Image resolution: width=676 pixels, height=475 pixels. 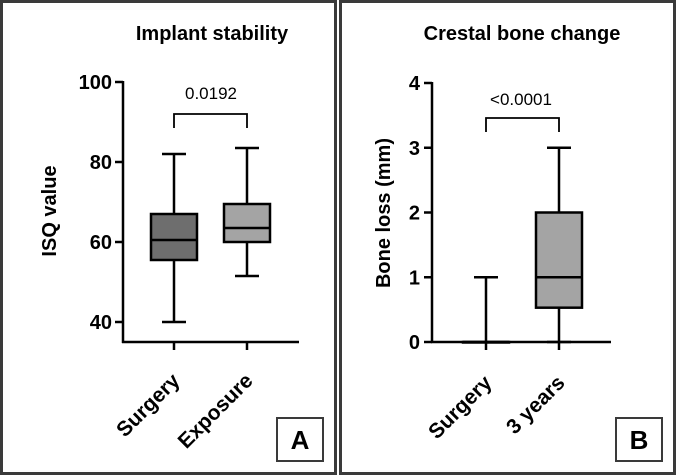 I want to click on panel-b-box-3-years, so click(x=559, y=260).